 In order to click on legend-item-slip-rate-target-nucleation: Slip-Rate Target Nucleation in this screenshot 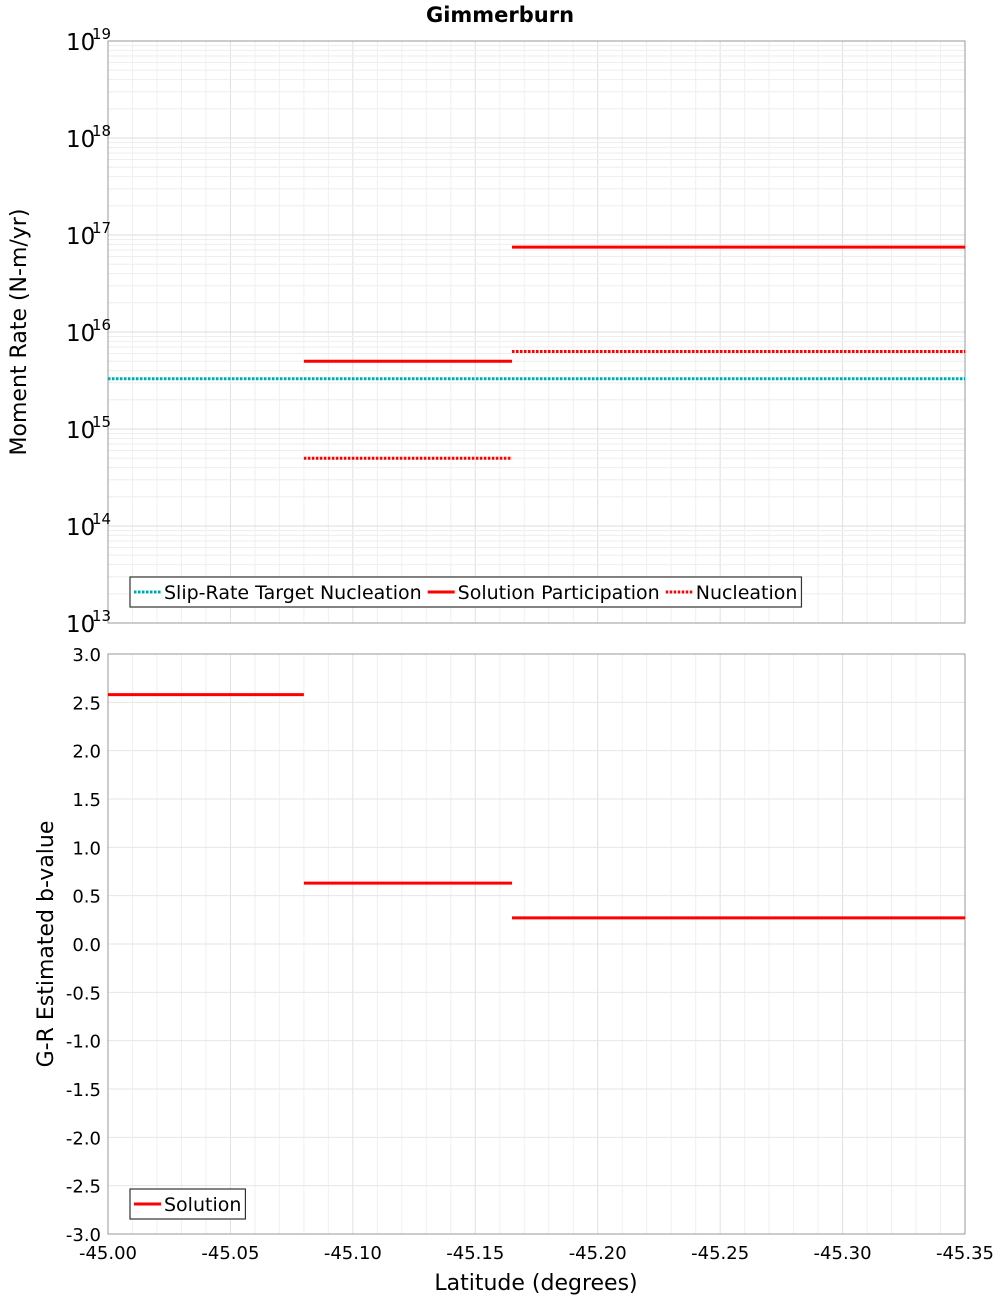, I will do `click(278, 593)`.